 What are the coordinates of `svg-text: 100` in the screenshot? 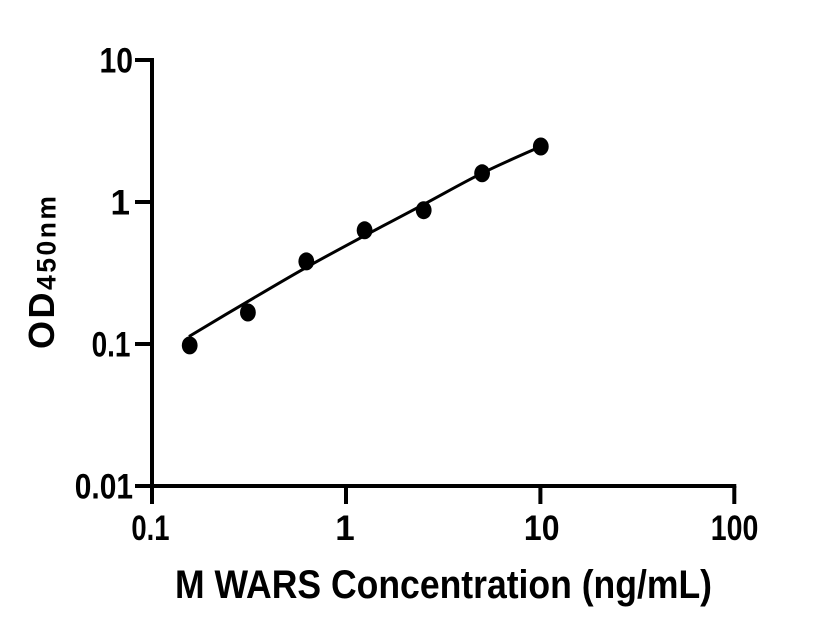 It's located at (735, 528).